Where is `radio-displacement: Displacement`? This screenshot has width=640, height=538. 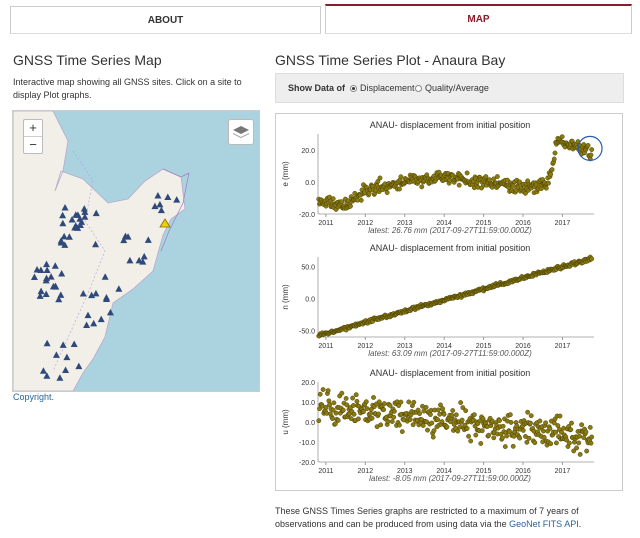 radio-displacement: Displacement is located at coordinates (382, 88).